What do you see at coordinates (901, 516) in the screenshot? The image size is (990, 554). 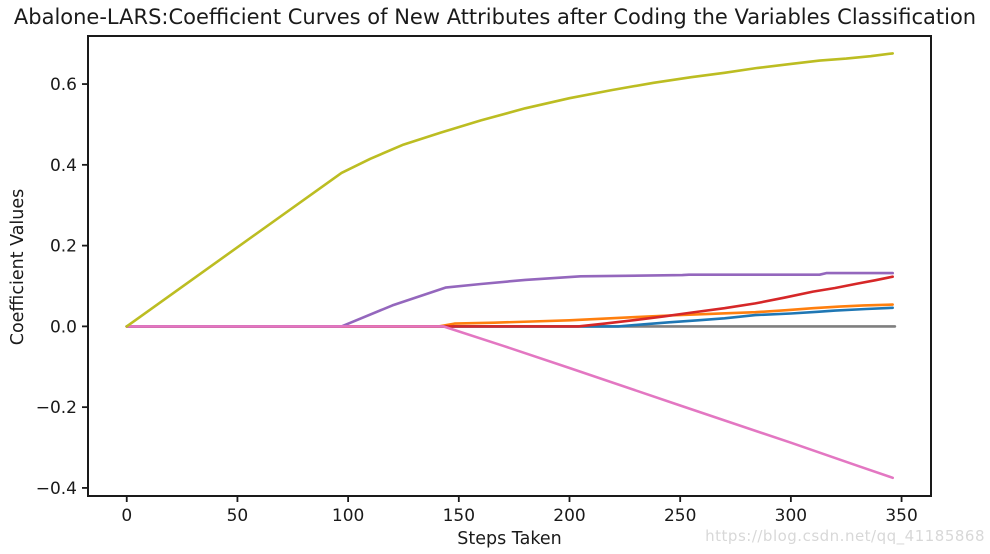 I see `x-tick-label: 350` at bounding box center [901, 516].